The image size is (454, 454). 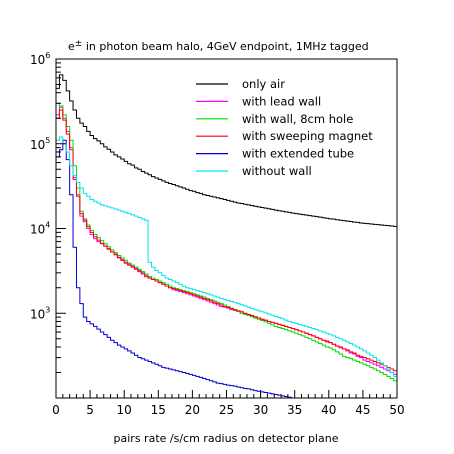 What do you see at coordinates (40, 144) in the screenshot?
I see `y-tick-label: 10⁵` at bounding box center [40, 144].